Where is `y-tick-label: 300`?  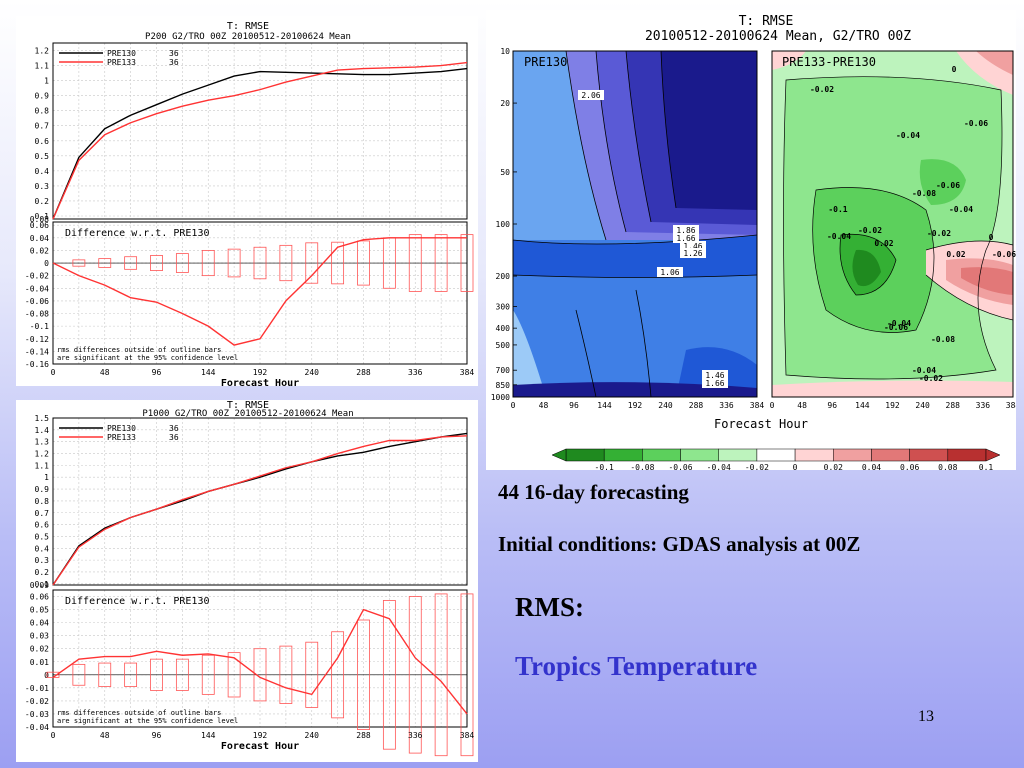 y-tick-label: 300 is located at coordinates (503, 307).